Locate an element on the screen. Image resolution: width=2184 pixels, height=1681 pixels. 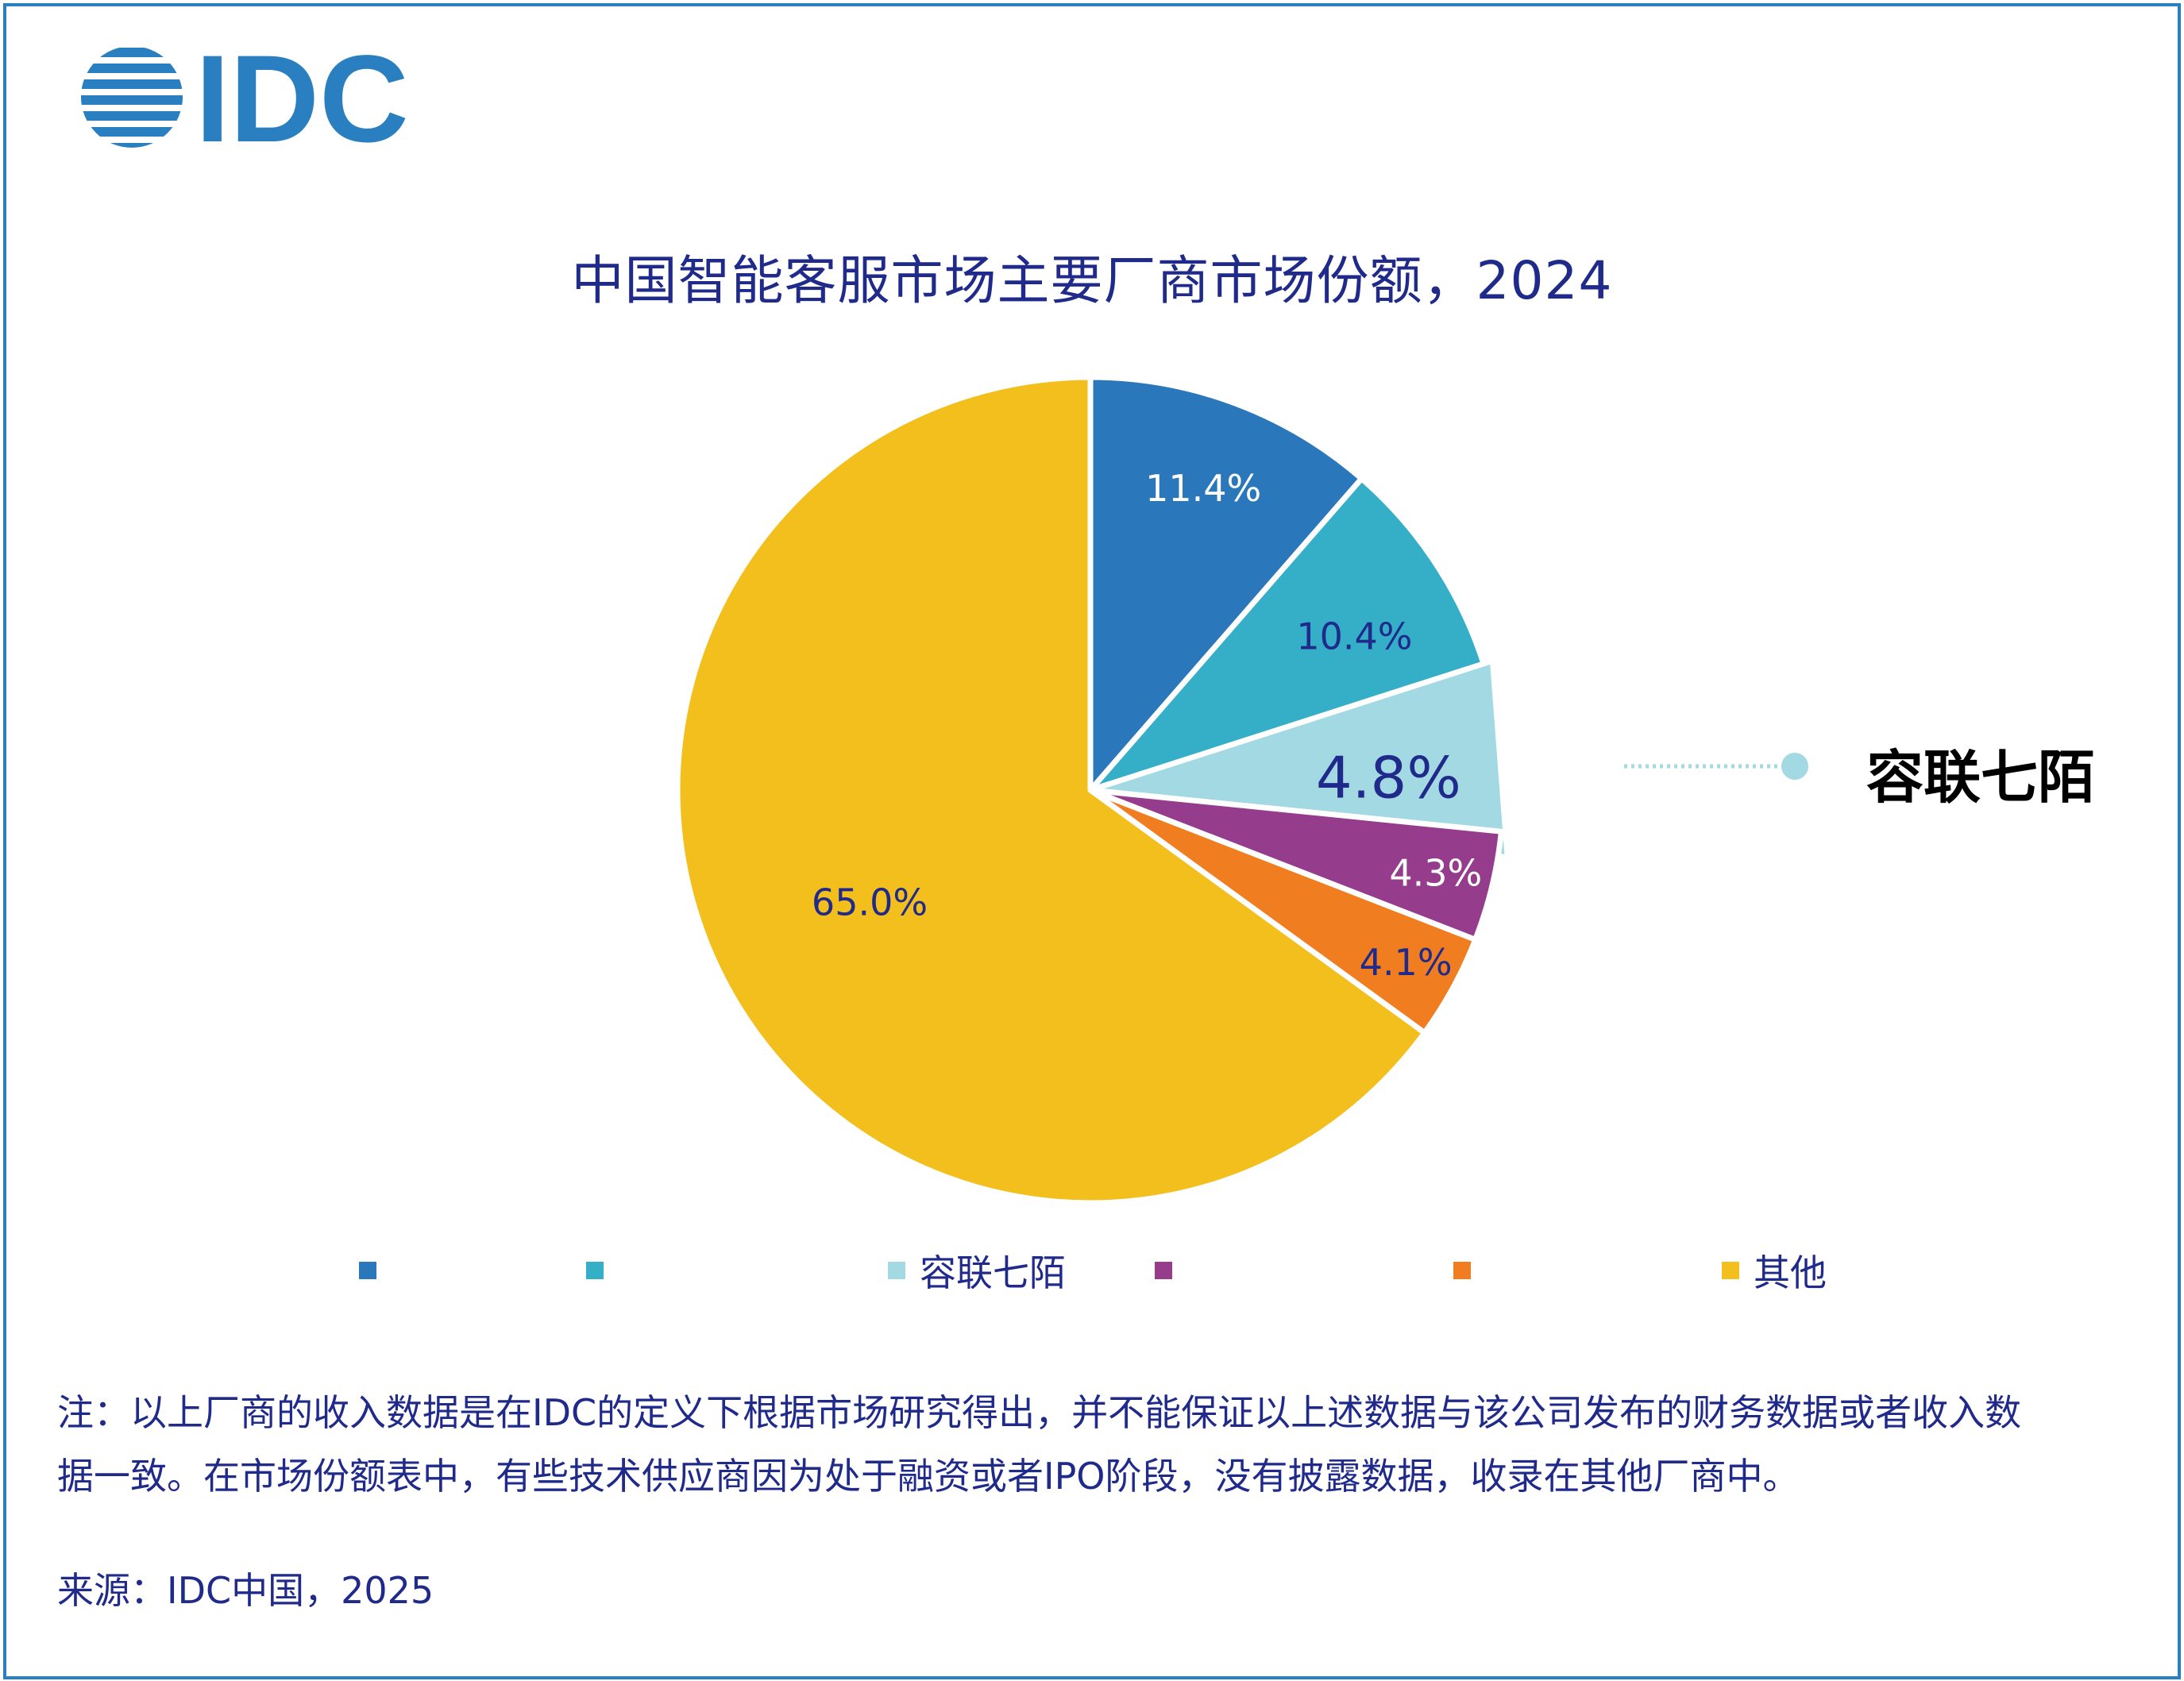
legend-item-2: 容联七陌 is located at coordinates (977, 1270).